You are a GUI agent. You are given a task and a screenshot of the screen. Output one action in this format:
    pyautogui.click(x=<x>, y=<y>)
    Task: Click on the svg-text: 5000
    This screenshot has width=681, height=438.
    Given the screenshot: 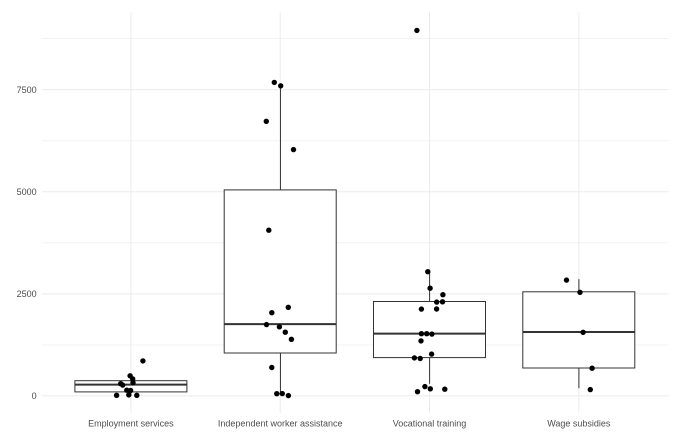 What is the action you would take?
    pyautogui.click(x=27, y=192)
    